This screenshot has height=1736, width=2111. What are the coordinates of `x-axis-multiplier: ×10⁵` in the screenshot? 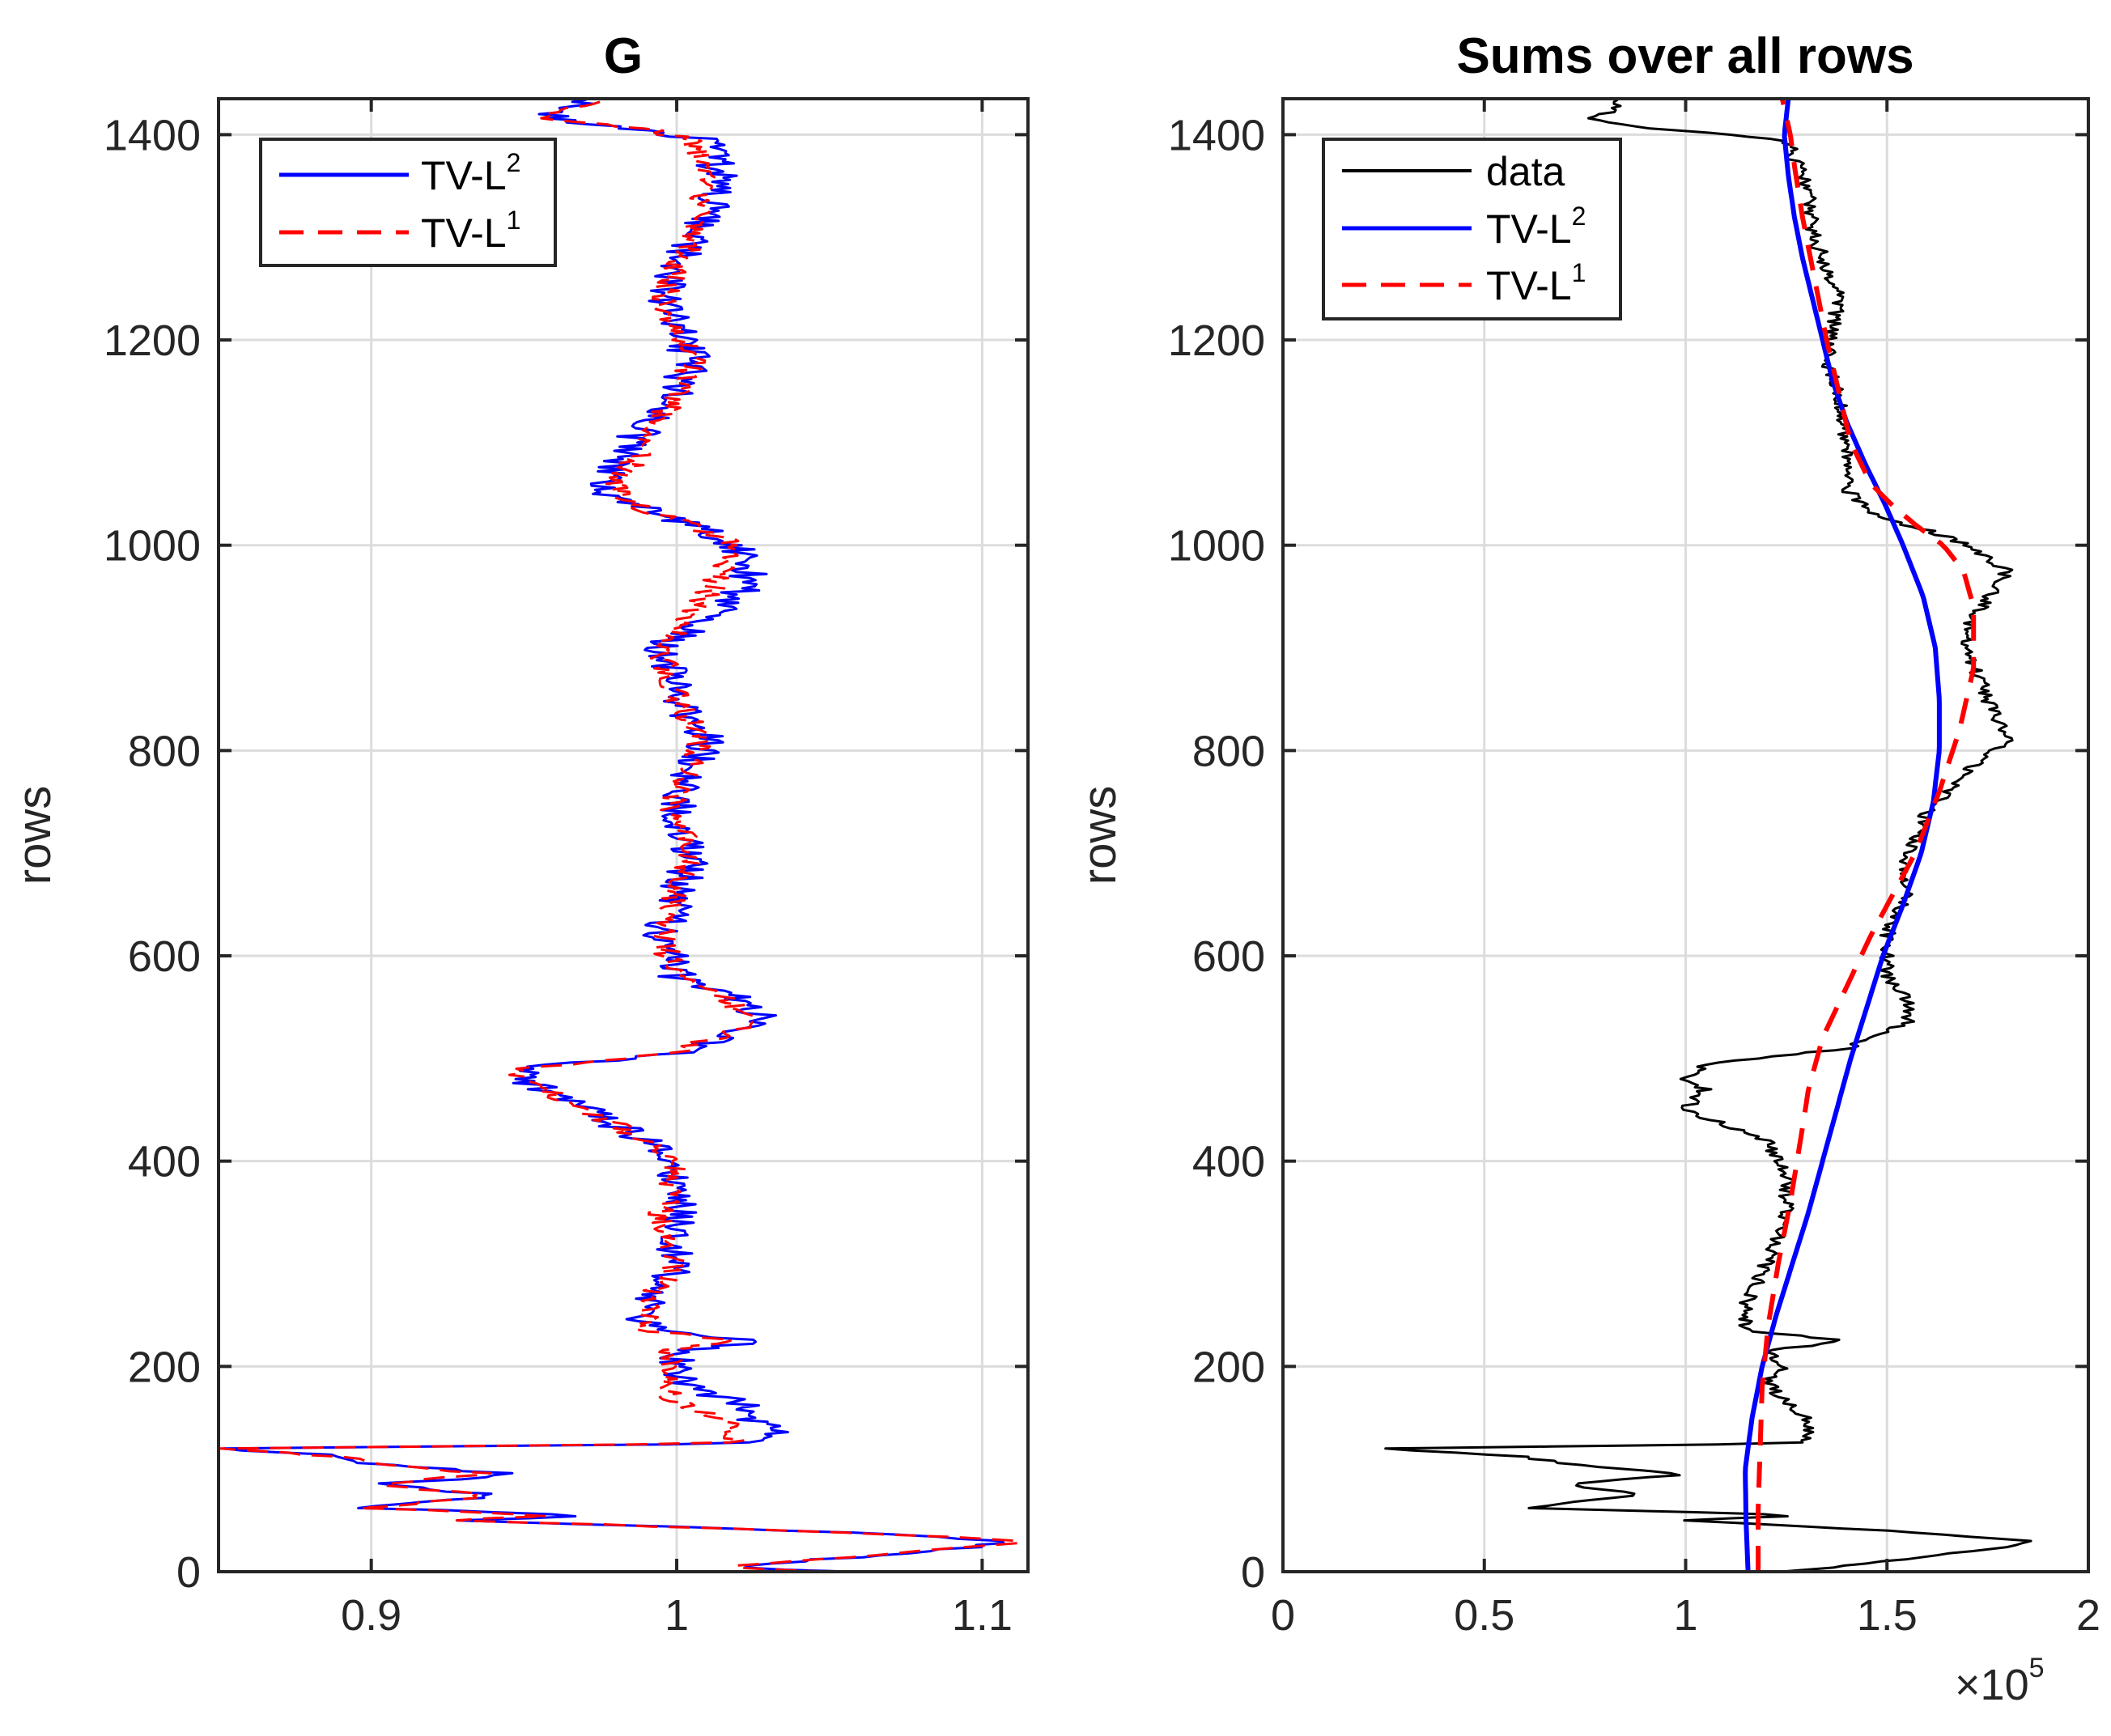 It's located at (2000, 1681).